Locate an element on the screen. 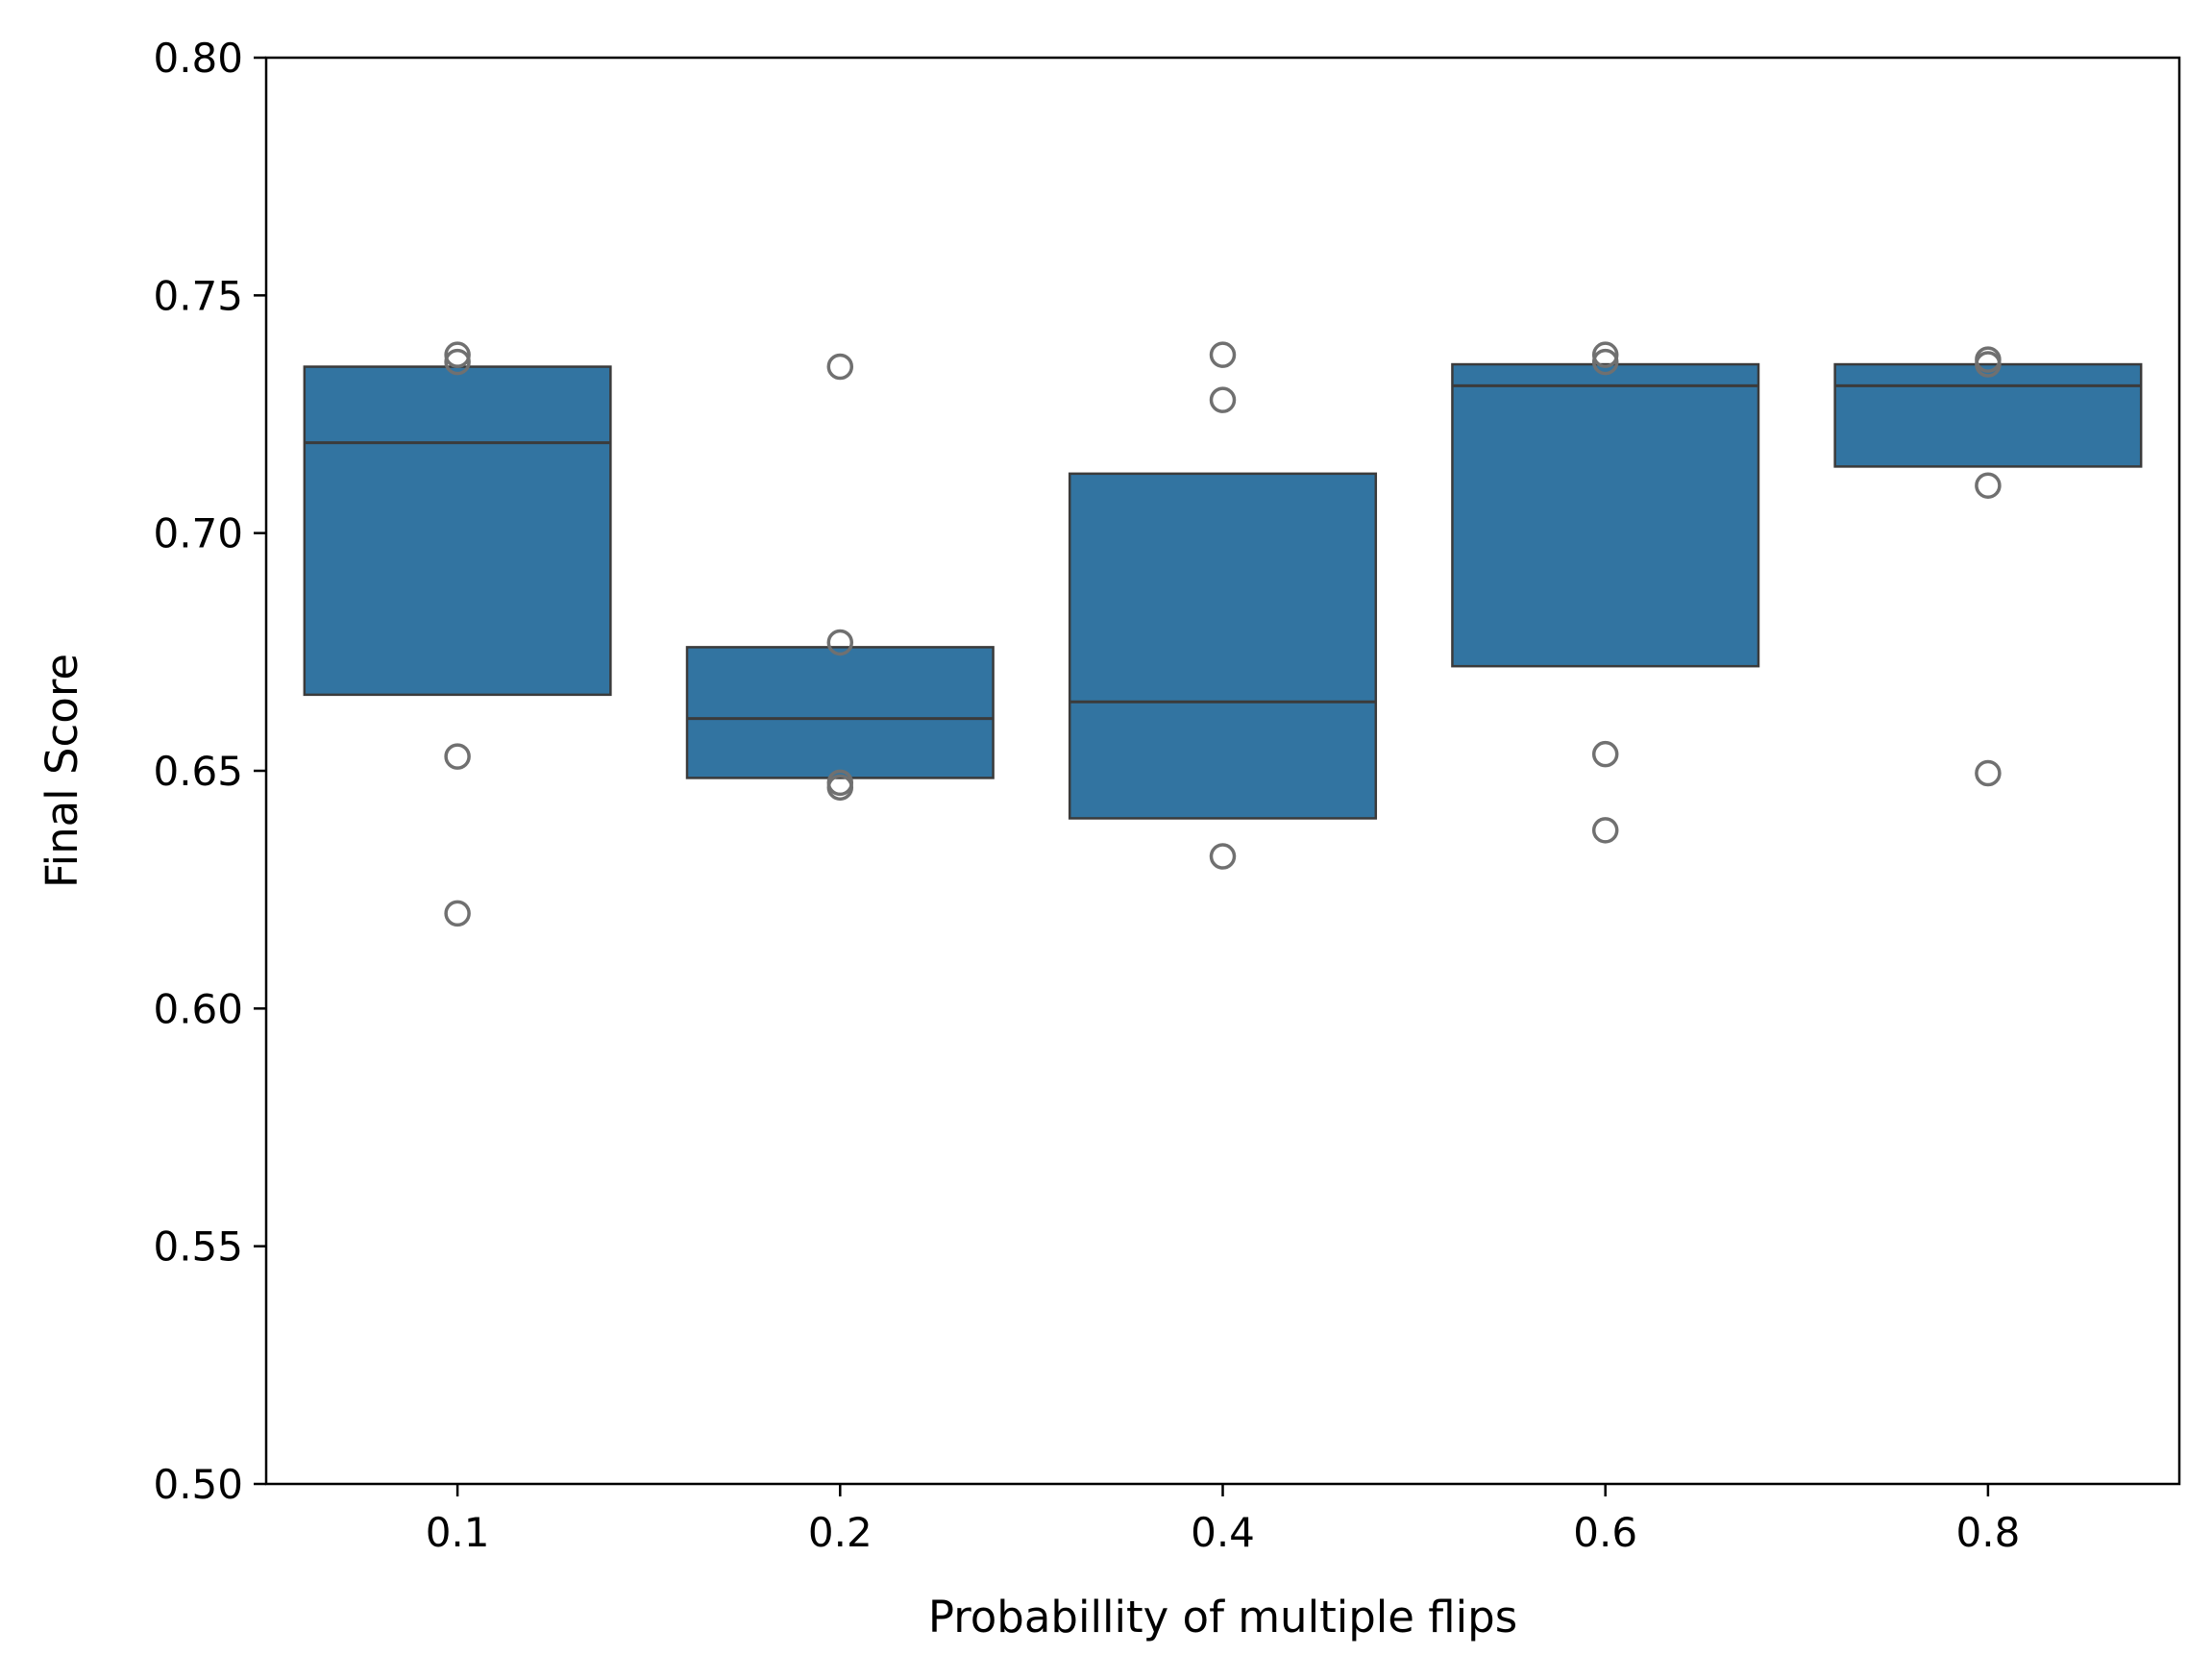  y-tick-label: 0.70 is located at coordinates (198, 533).